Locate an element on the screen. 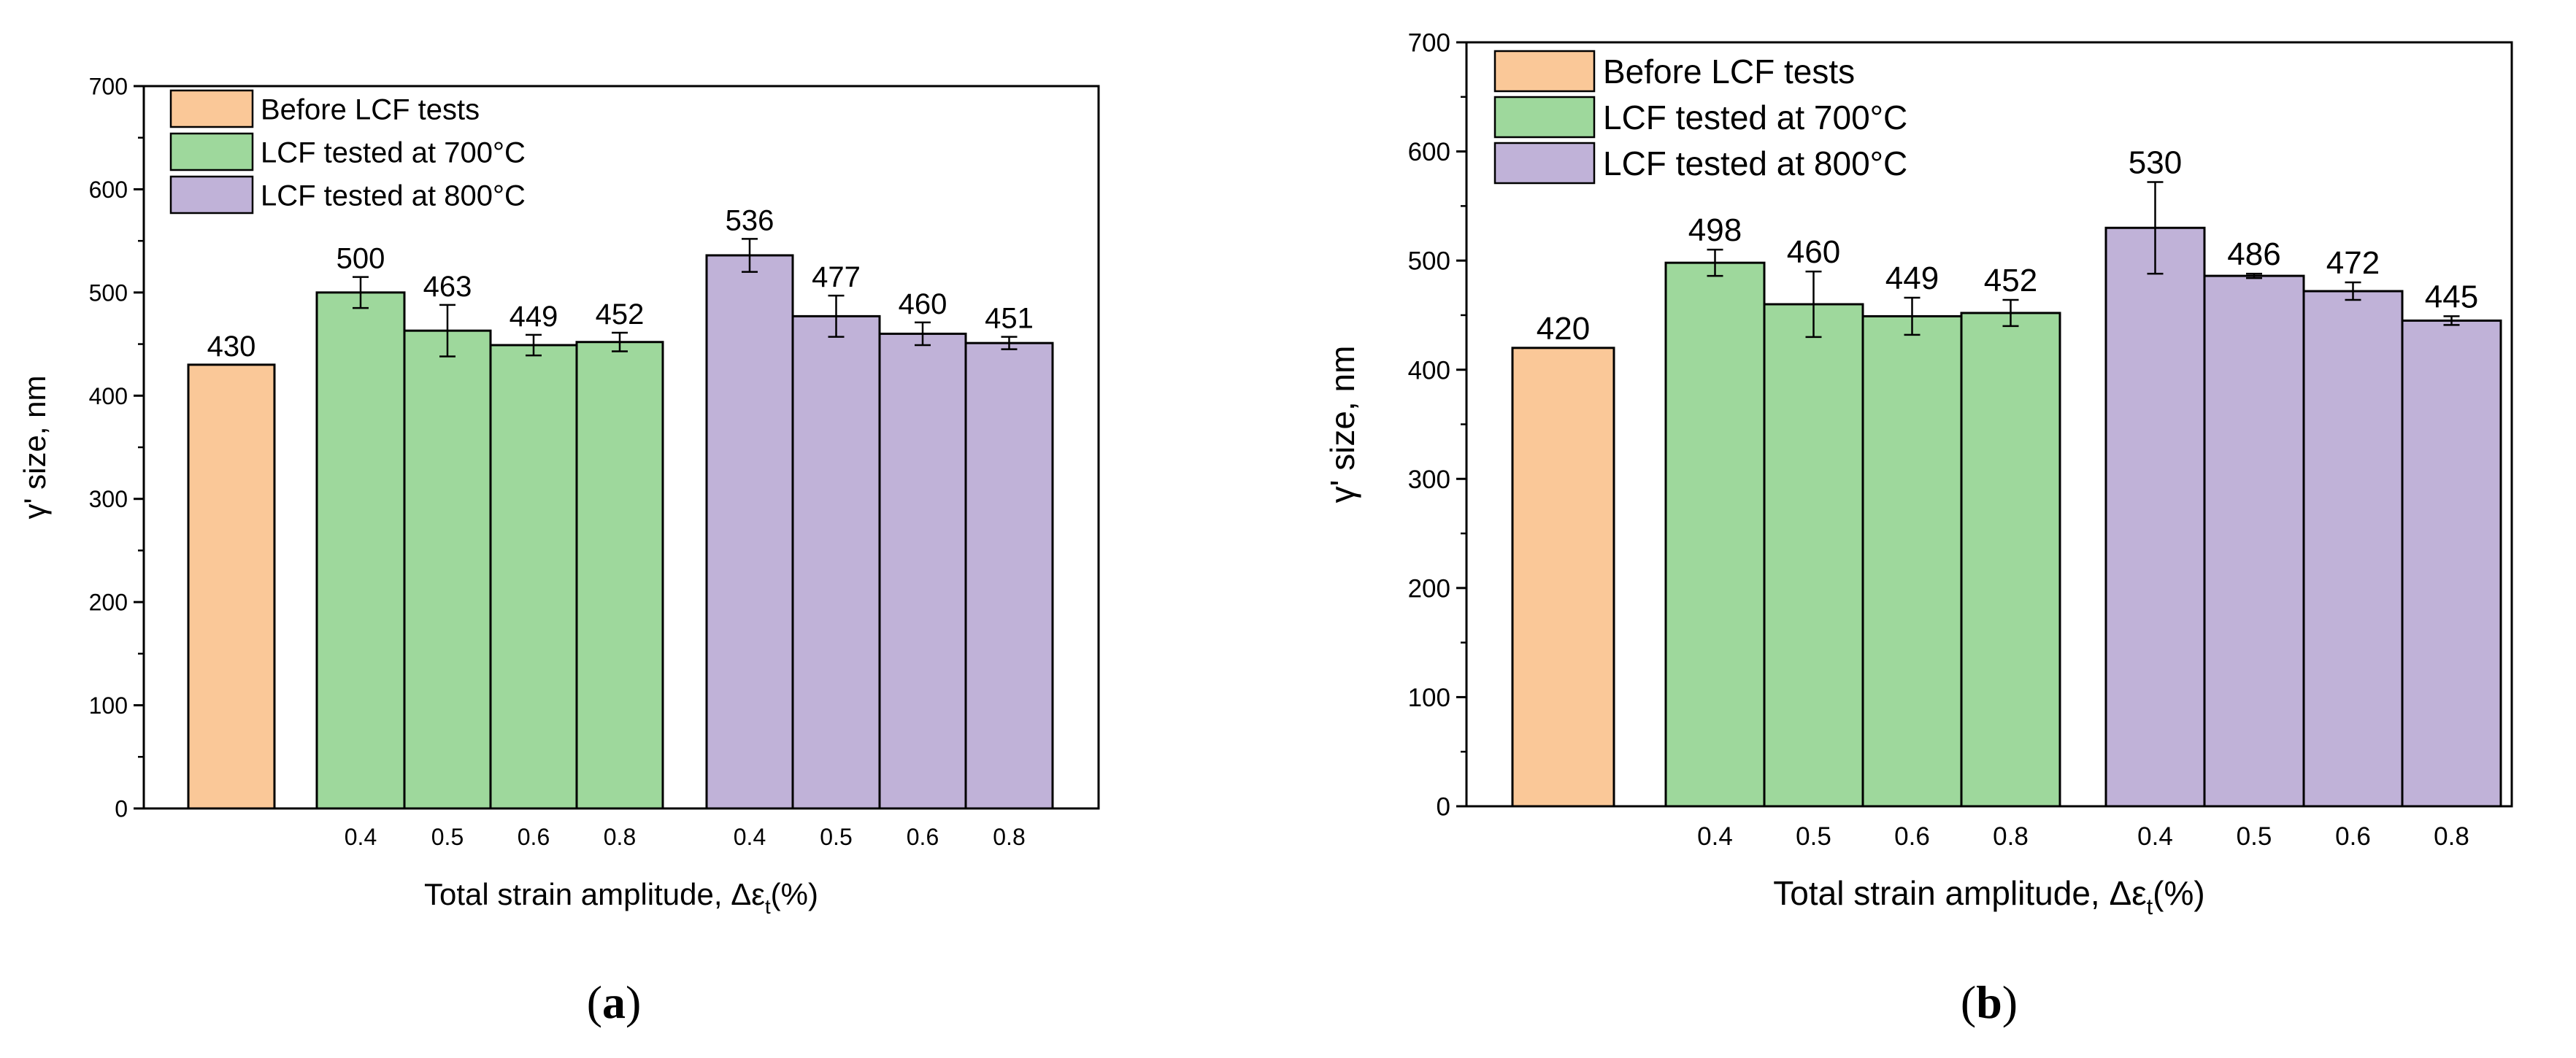  x-axis-title: Total strain amplitude, Δεt(%) is located at coordinates (621, 897).